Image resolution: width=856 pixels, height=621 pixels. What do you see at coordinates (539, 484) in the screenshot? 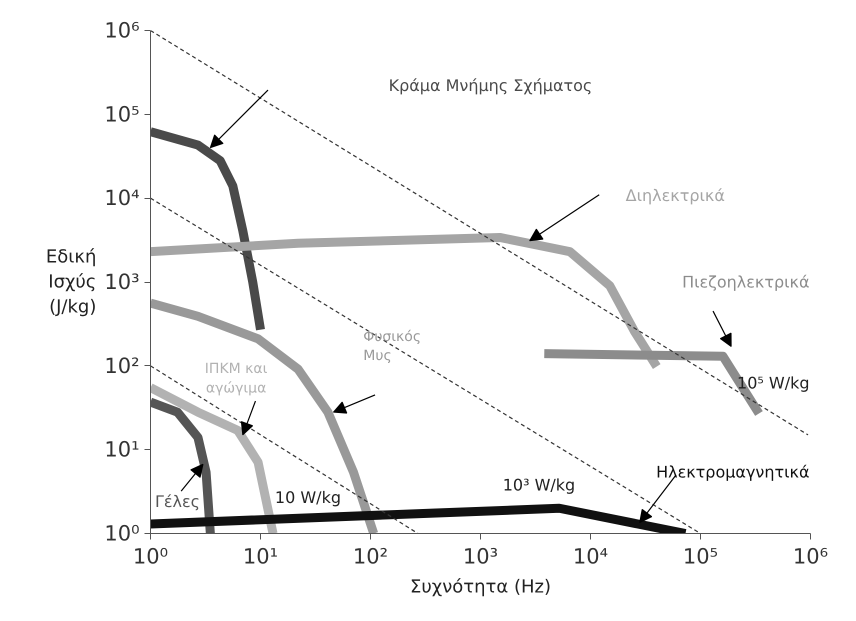
I see `annotation: 10³ W/kg` at bounding box center [539, 484].